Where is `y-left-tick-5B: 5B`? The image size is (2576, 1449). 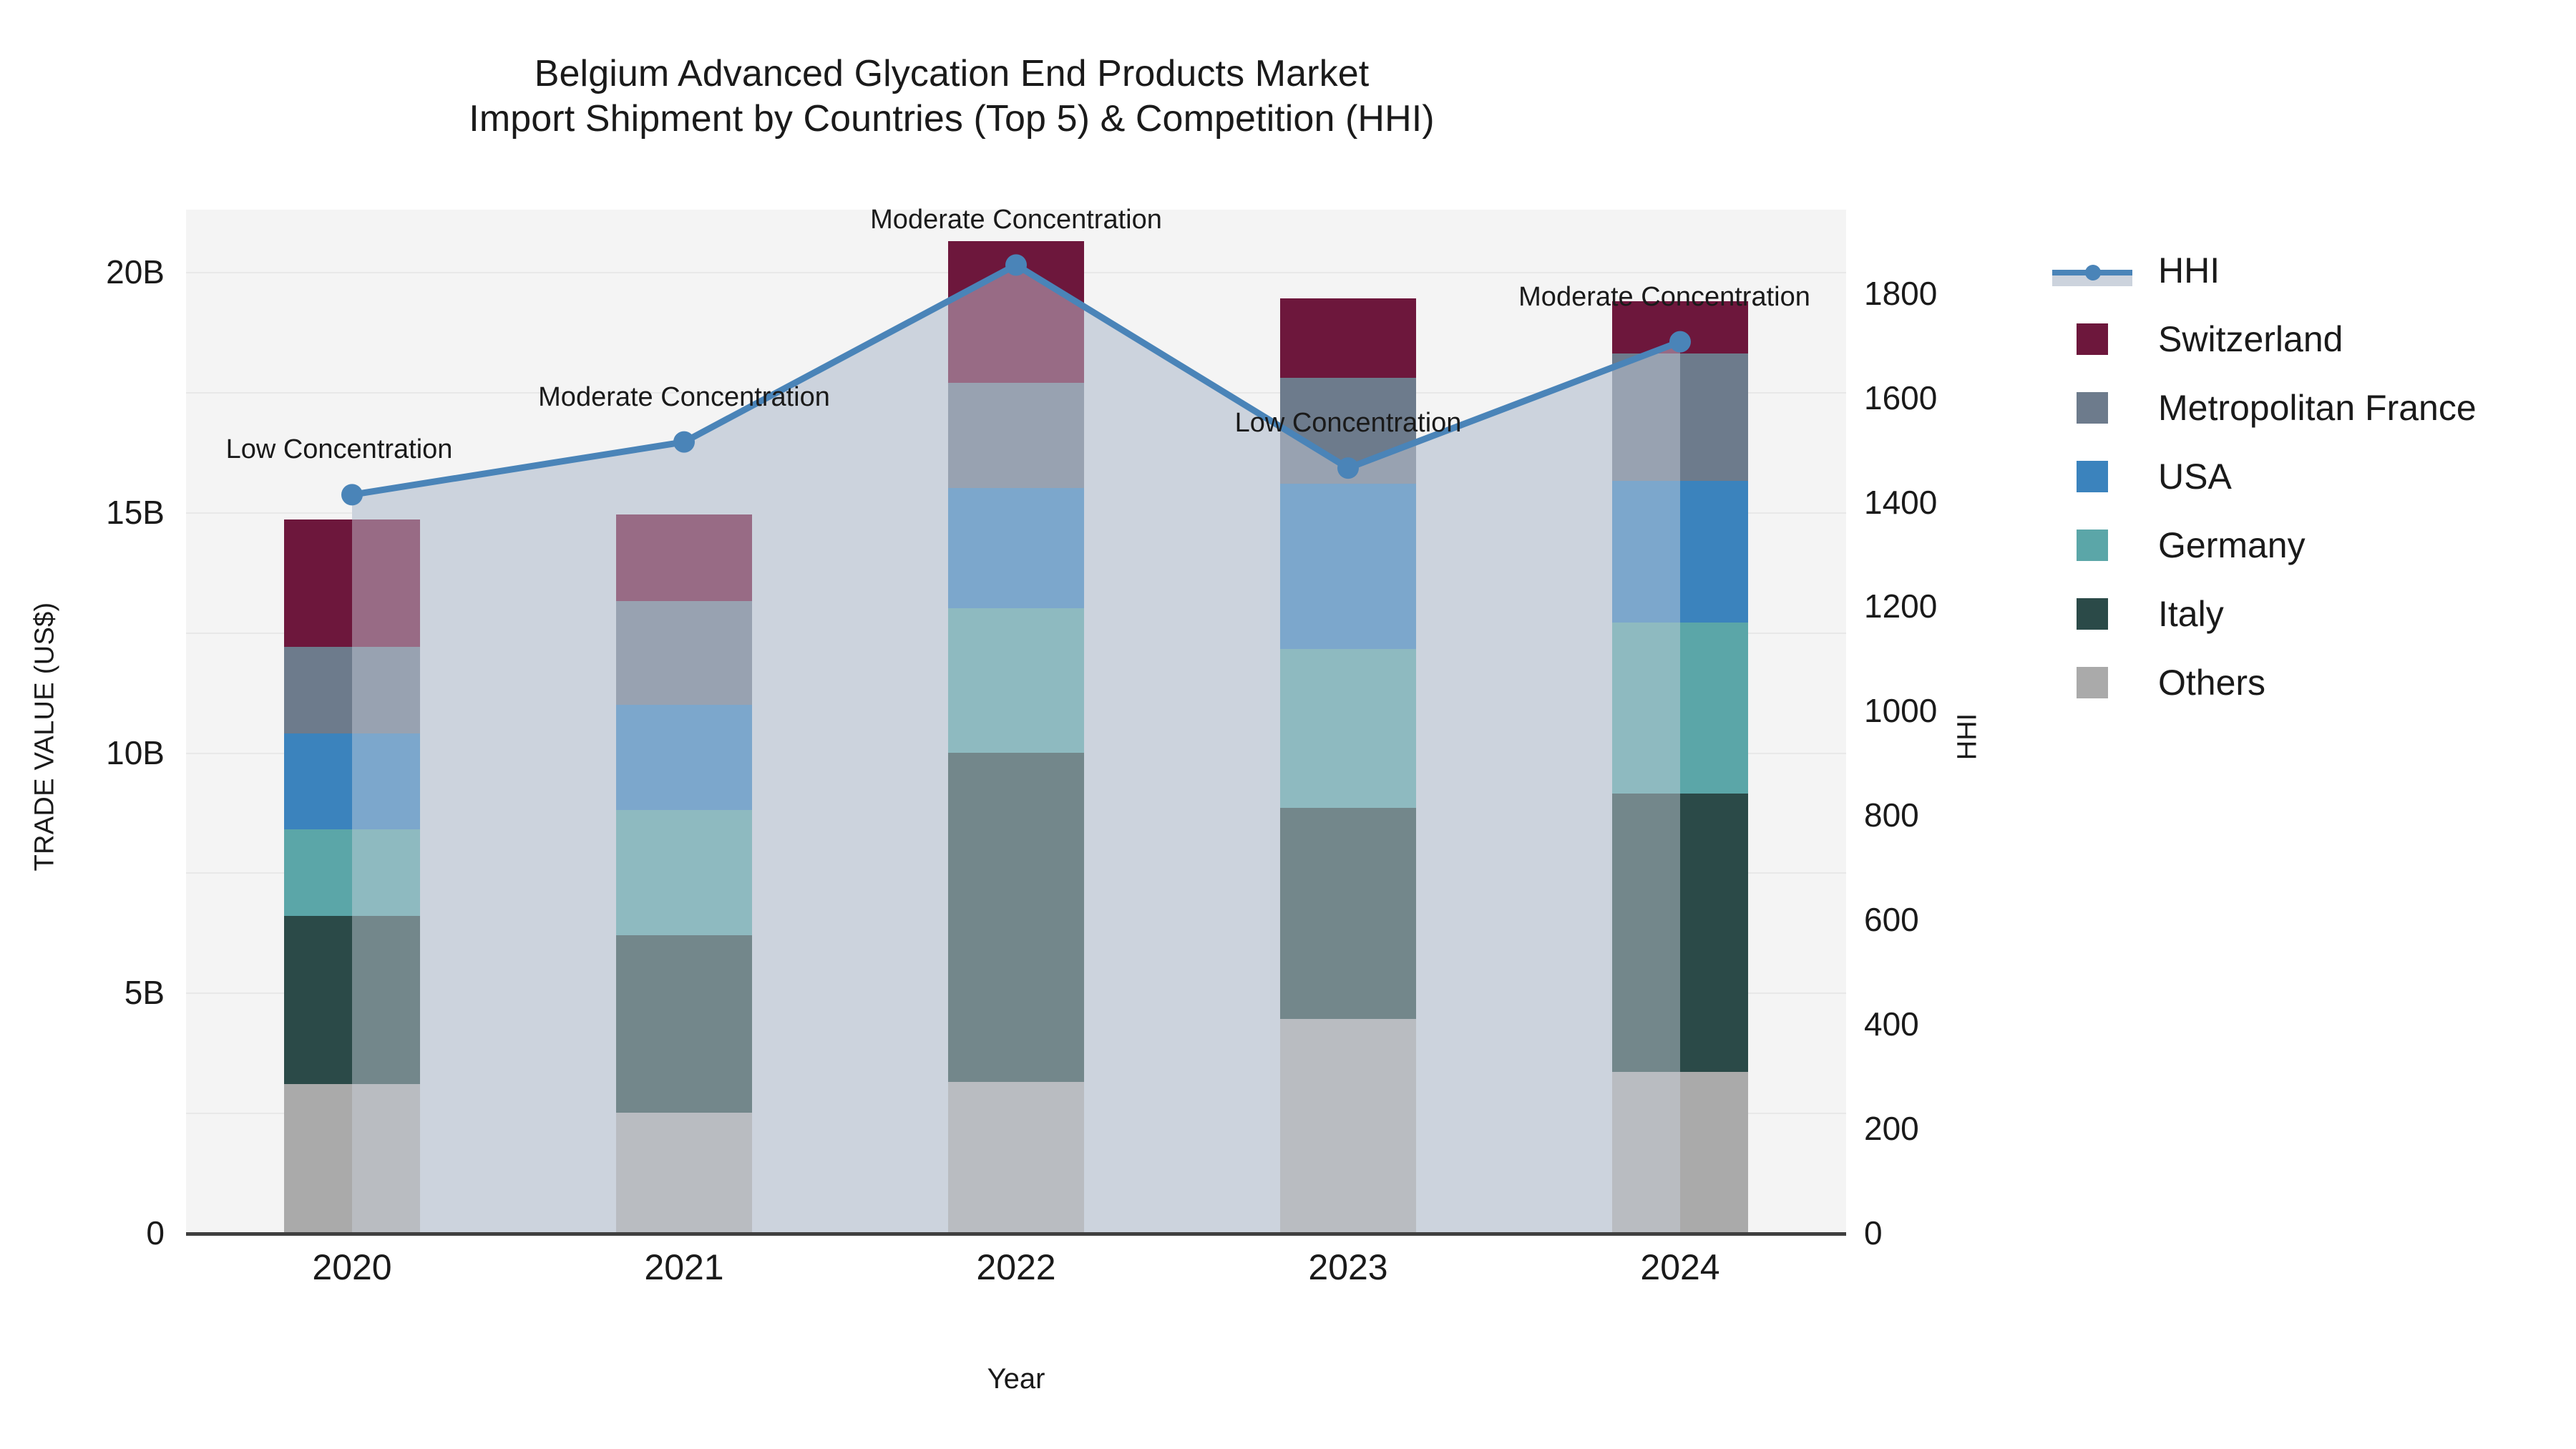
y-left-tick-5B: 5B is located at coordinates (144, 993).